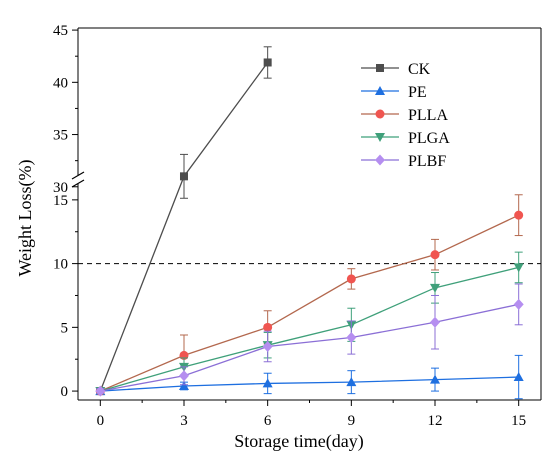 The image size is (550, 461). Describe the element at coordinates (403, 161) in the screenshot. I see `legend-item-plbf: PLBF` at that location.